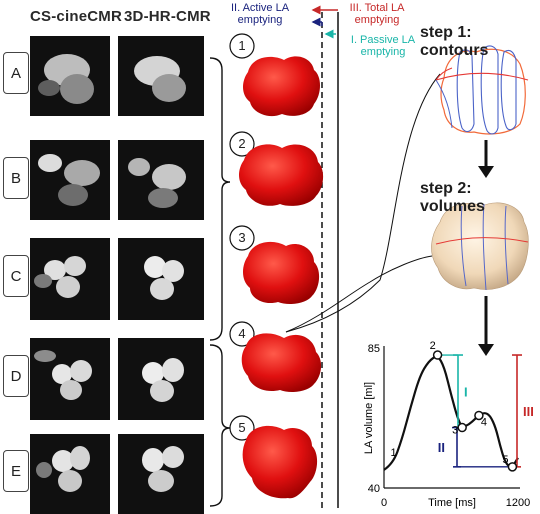 This screenshot has height=514, width=540. Describe the element at coordinates (70, 279) in the screenshot. I see `mri-cs-cine-c` at that location.